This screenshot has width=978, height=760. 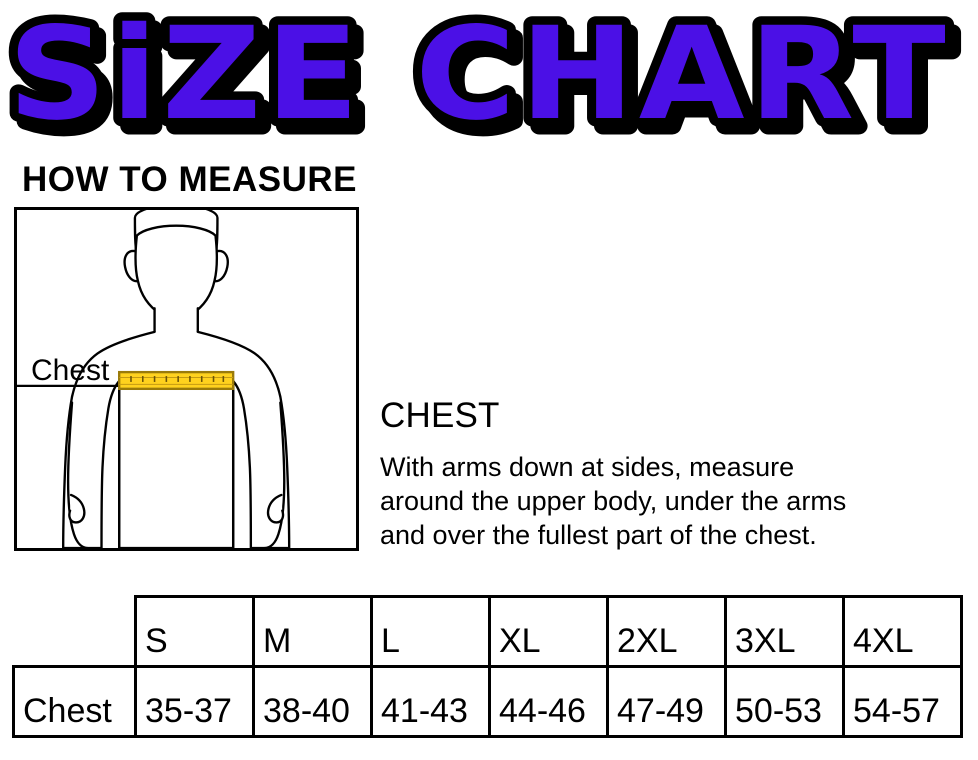 I want to click on table-header-row: S M L XL 2XL 3XL 4XL, so click(x=488, y=631).